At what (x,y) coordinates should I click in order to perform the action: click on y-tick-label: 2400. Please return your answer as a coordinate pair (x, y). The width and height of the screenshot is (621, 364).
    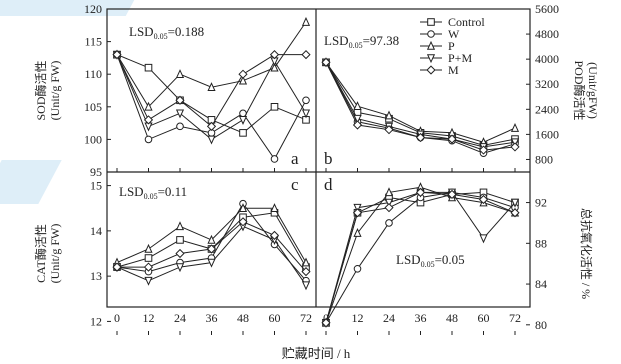
    Looking at the image, I should click on (547, 109).